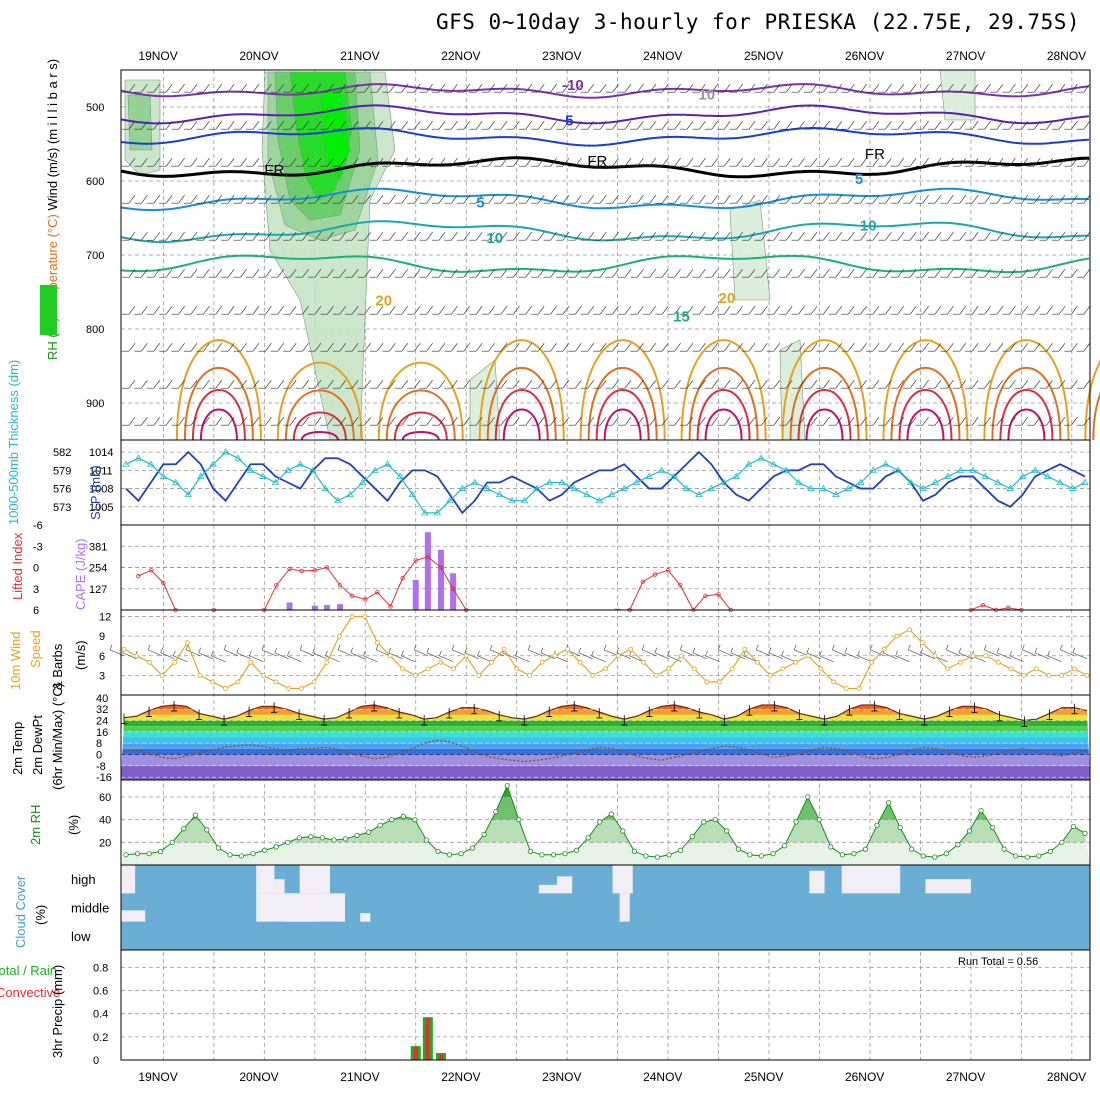 Image resolution: width=1100 pixels, height=1100 pixels. What do you see at coordinates (327, 567) in the screenshot?
I see `li-marker` at bounding box center [327, 567].